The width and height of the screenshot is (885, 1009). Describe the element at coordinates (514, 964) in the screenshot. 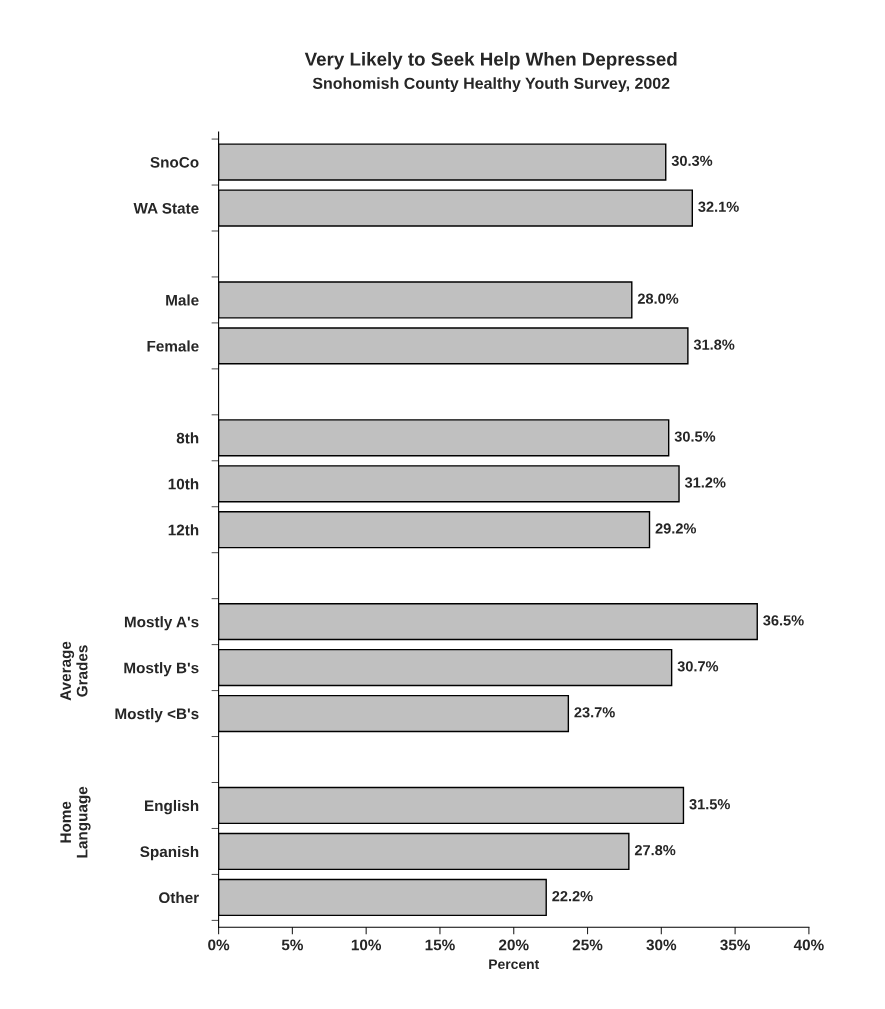

I see `x-axis-title: Percent` at that location.